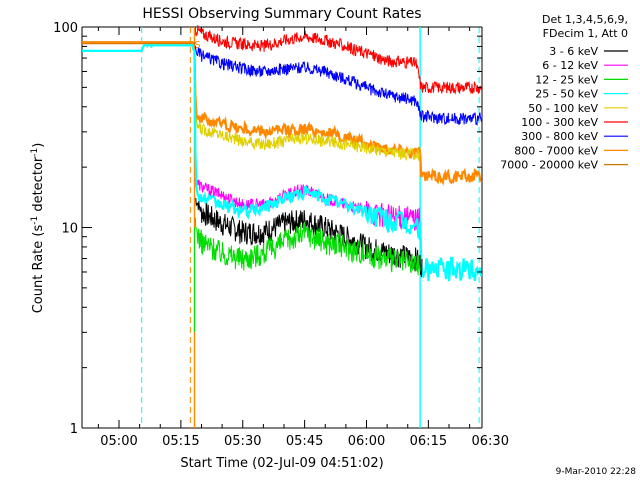 The image size is (640, 485). I want to click on chart-title: HESSI Observing Summary Count Rates, so click(281, 14).